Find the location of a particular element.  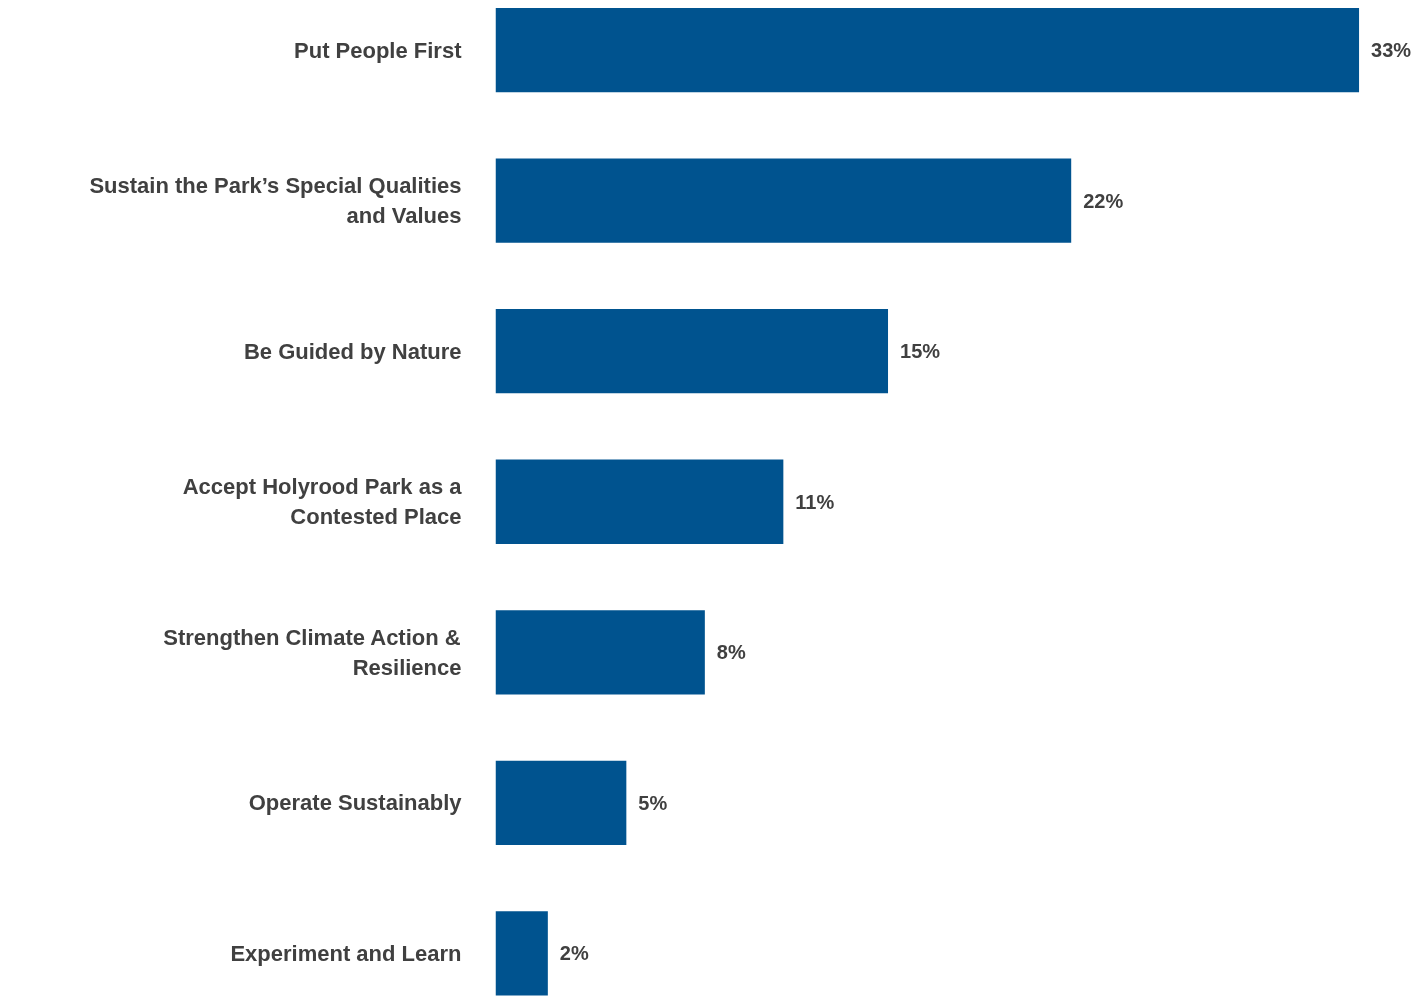

y-tick-label: Sustain the Park’s Special Qualities and Values is located at coordinates (275, 201).